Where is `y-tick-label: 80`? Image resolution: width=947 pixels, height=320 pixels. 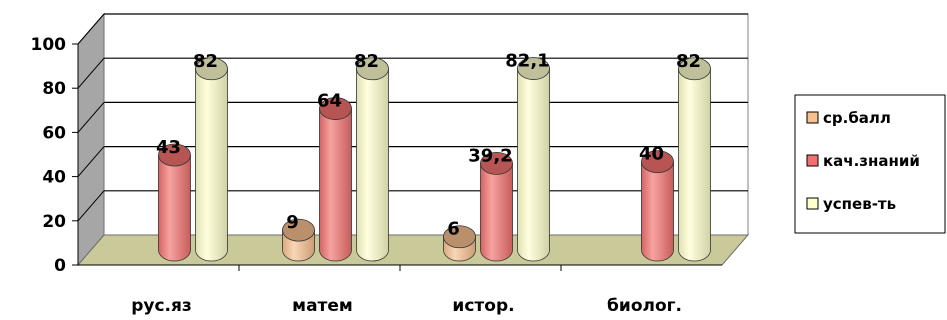 y-tick-label: 80 is located at coordinates (54, 89).